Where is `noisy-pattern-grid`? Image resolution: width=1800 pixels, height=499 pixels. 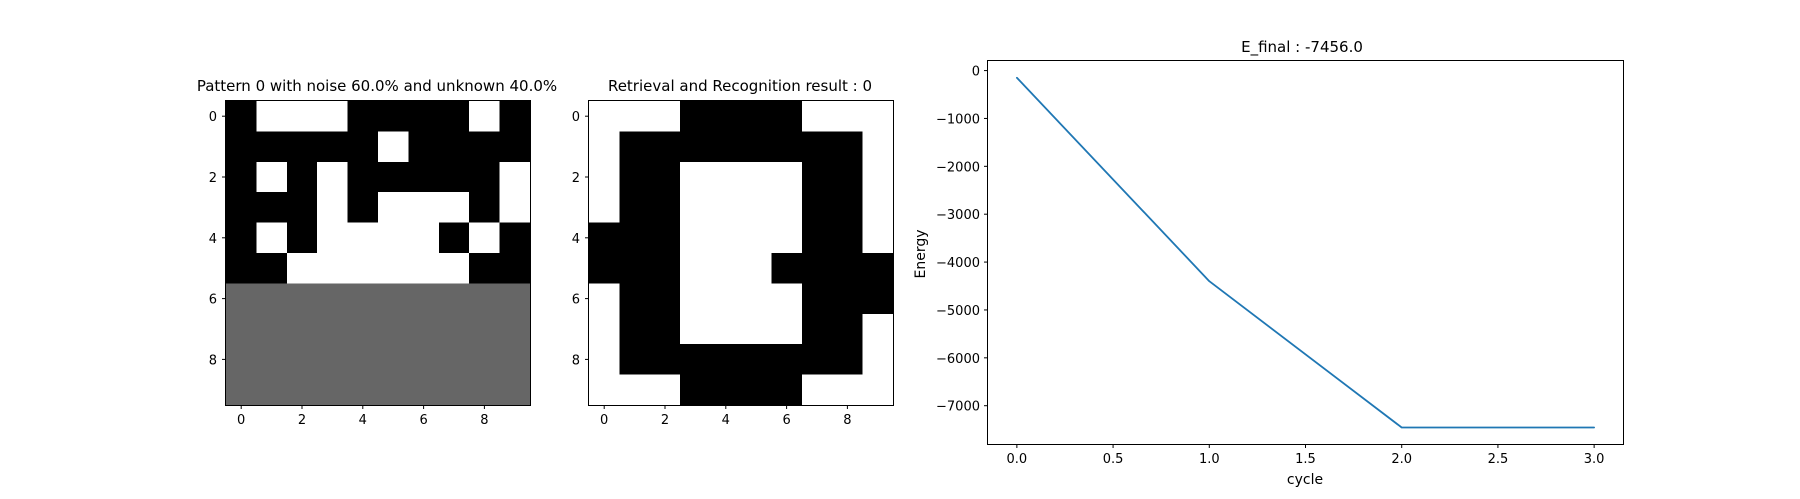 noisy-pattern-grid is located at coordinates (378, 253).